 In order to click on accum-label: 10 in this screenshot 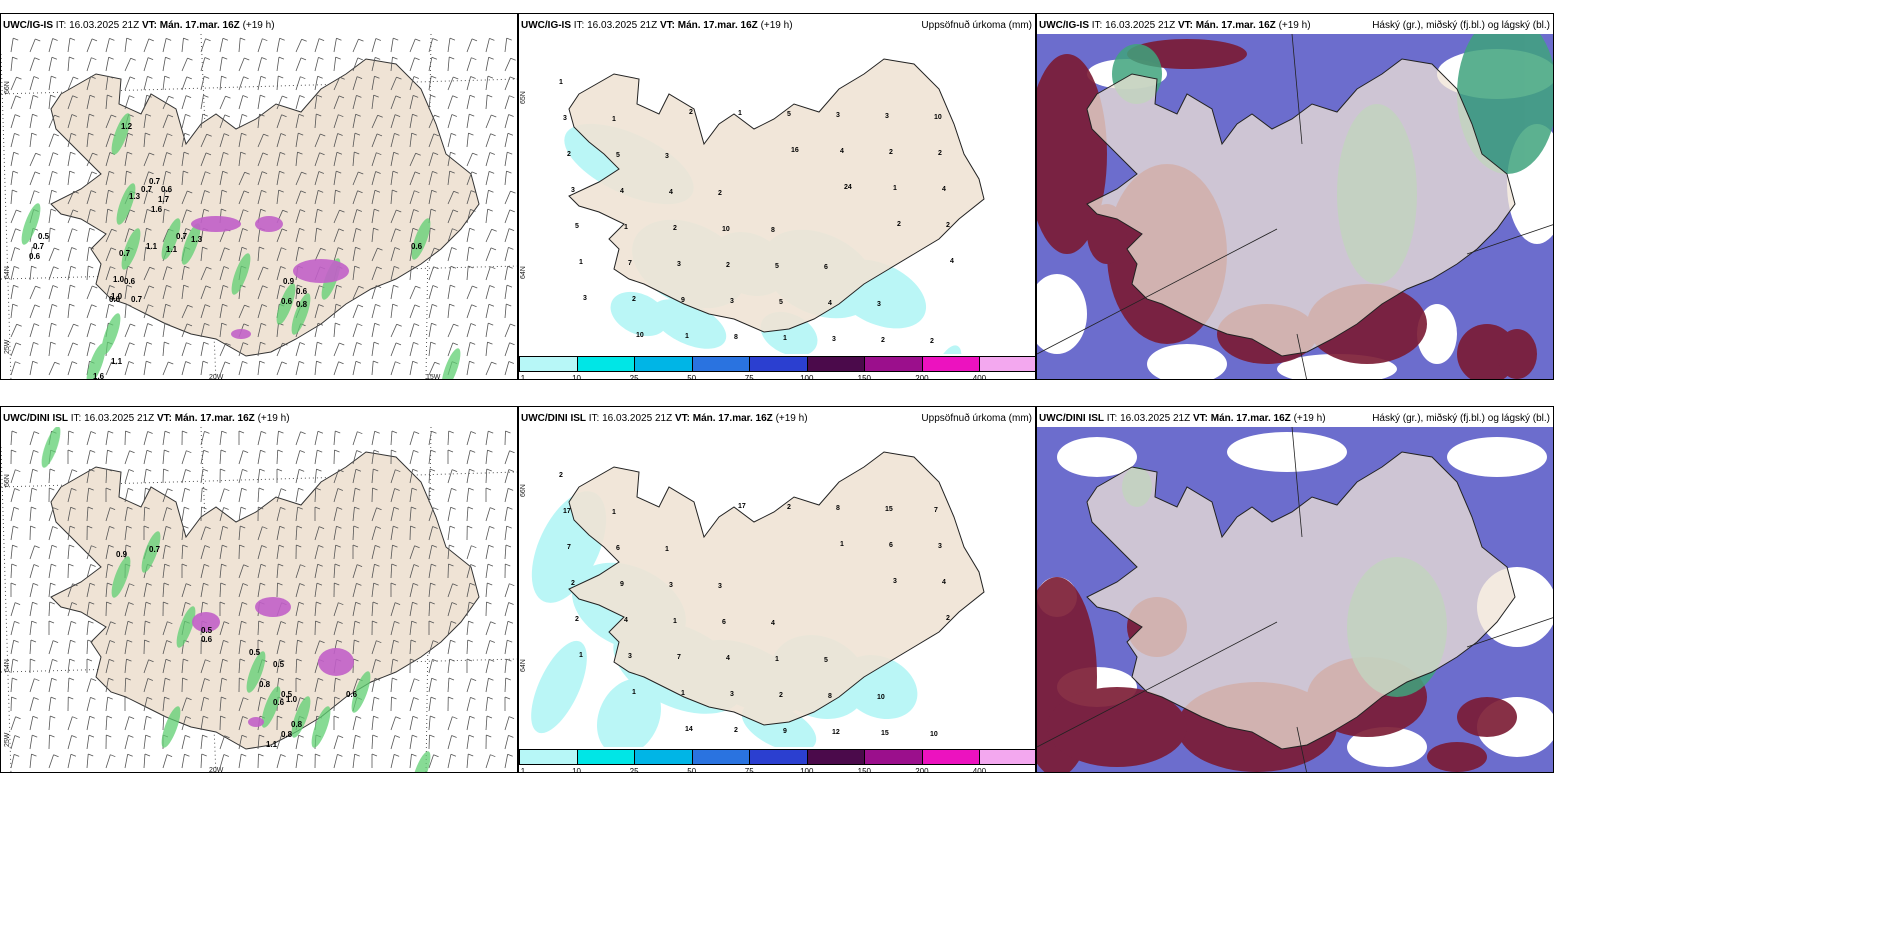, I will do `click(934, 734)`.